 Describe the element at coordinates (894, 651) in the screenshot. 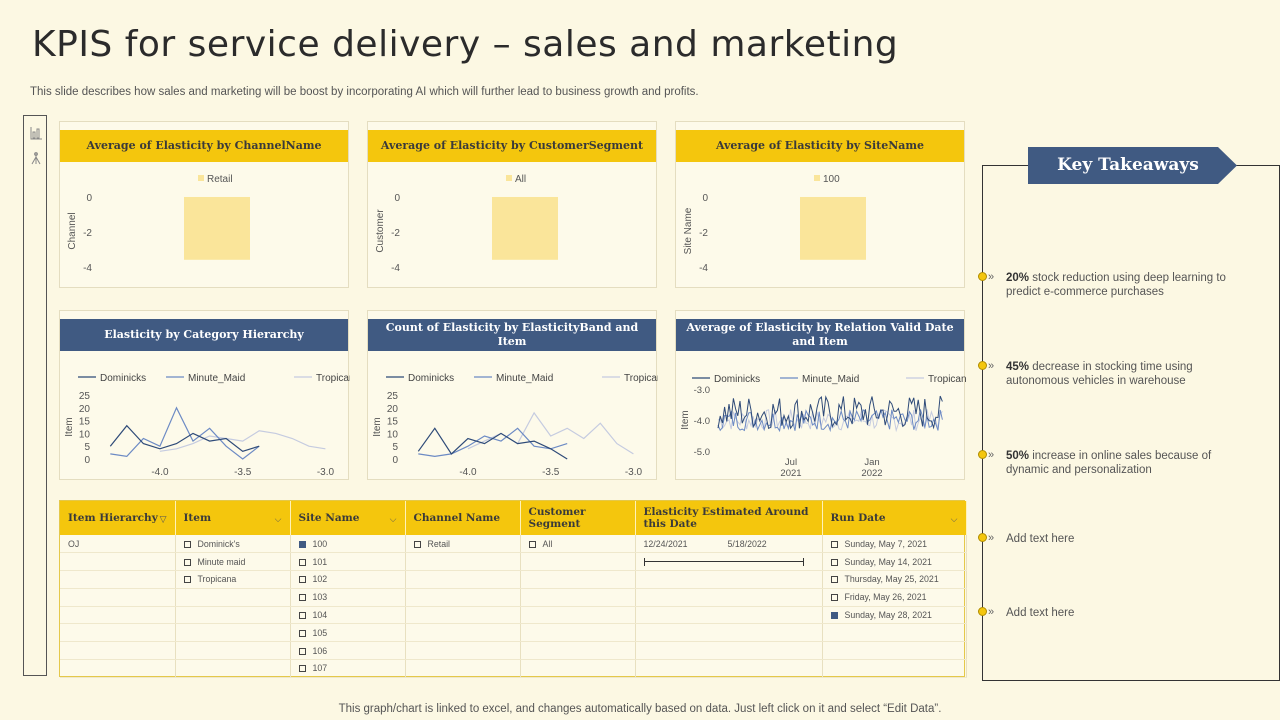

I see `cell-run-date` at that location.